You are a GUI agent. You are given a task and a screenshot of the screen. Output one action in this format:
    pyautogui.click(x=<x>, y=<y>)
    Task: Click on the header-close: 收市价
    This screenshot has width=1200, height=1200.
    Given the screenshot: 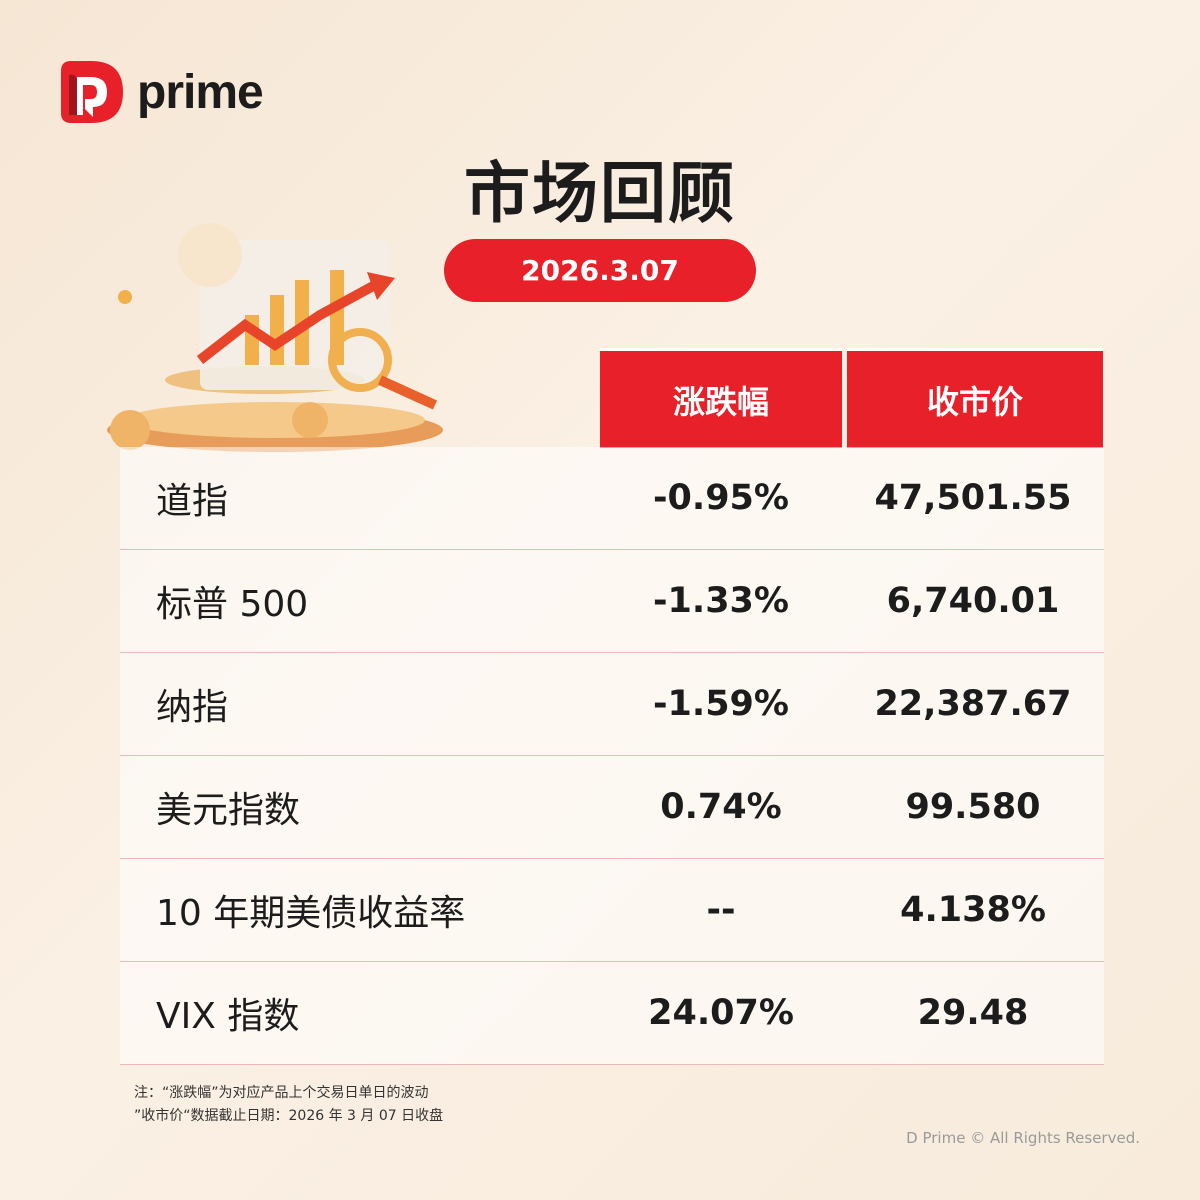 What is the action you would take?
    pyautogui.click(x=975, y=398)
    